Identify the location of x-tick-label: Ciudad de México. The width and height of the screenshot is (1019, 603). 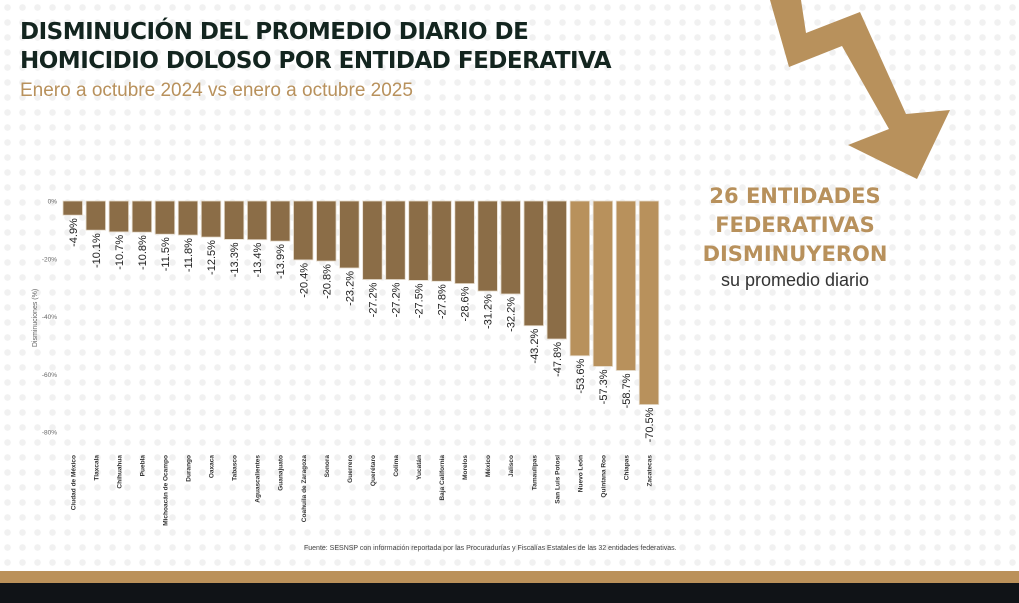
(73, 482).